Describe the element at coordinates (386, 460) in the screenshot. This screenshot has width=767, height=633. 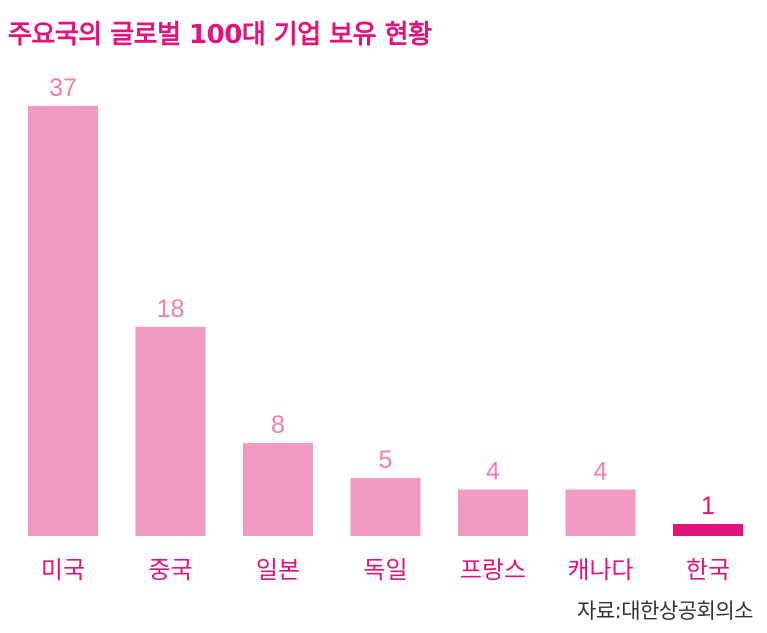
I see `value-label-3: 5` at that location.